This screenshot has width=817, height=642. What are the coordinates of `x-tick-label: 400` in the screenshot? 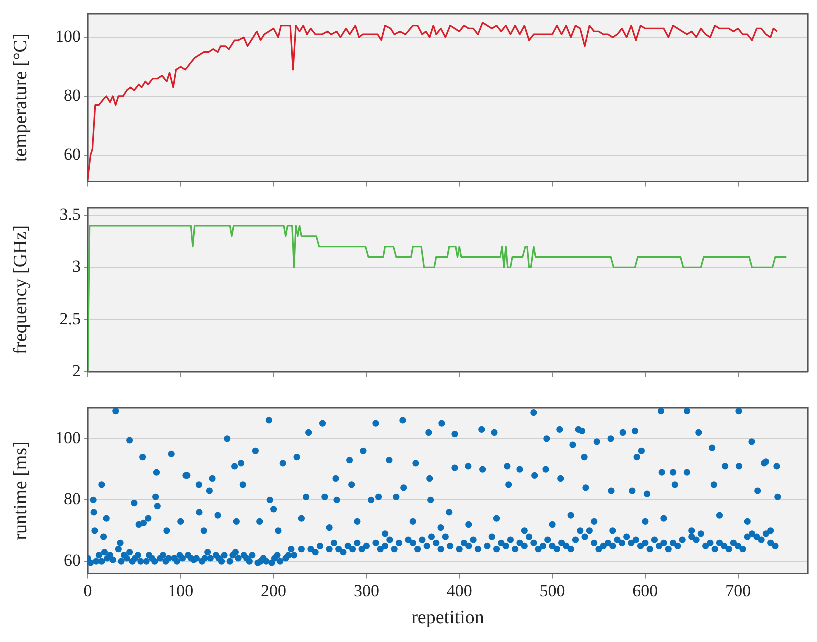 It's located at (459, 590).